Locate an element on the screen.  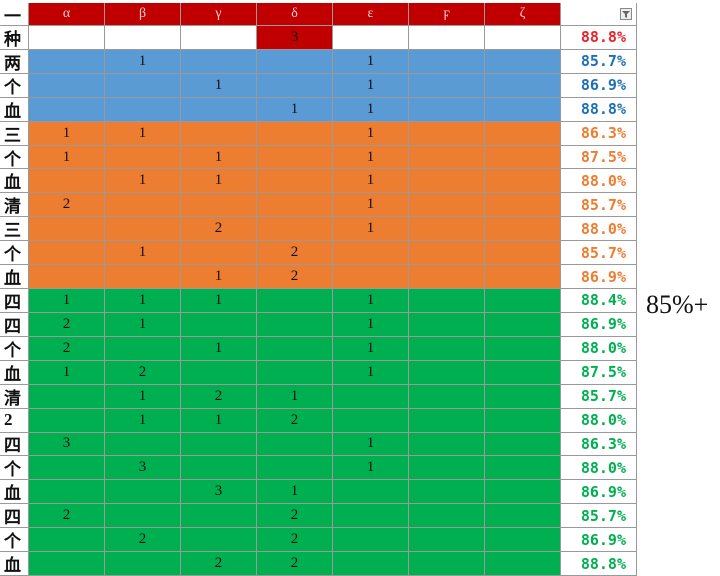
percentage: 86.9% is located at coordinates (599, 492).